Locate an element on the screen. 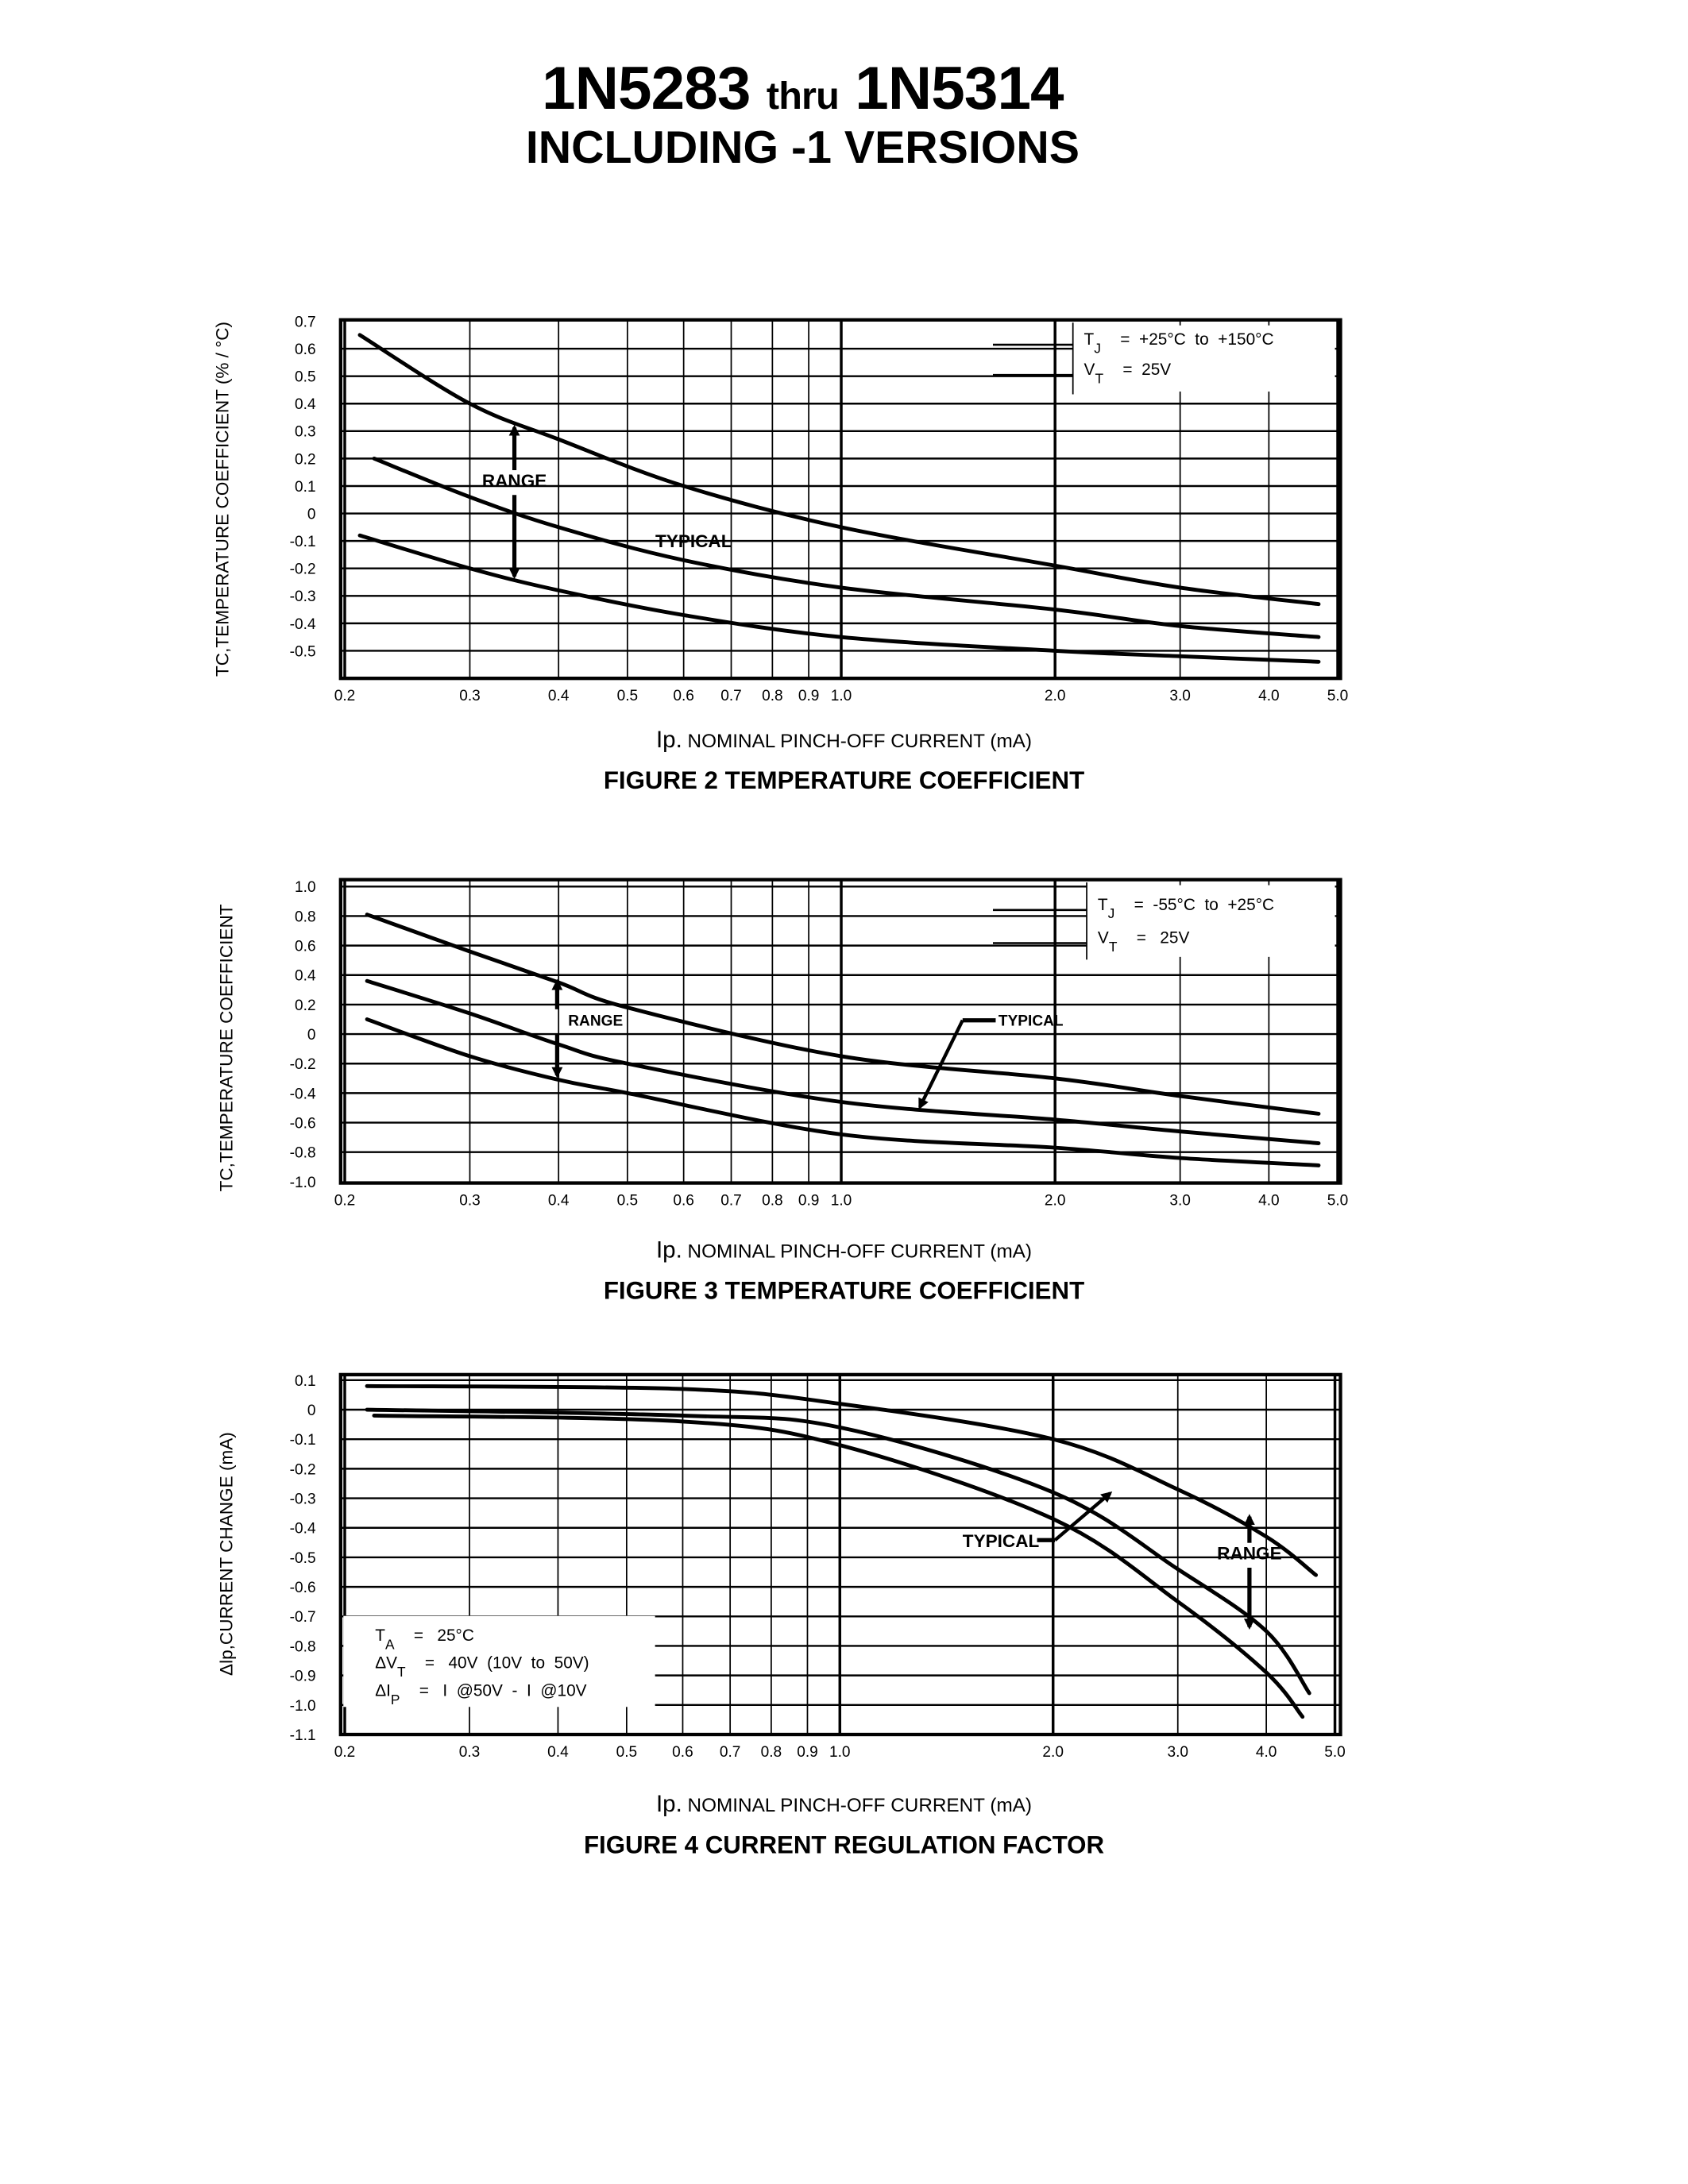  fig3-y-tick-label: -1.0 is located at coordinates (303, 1183).